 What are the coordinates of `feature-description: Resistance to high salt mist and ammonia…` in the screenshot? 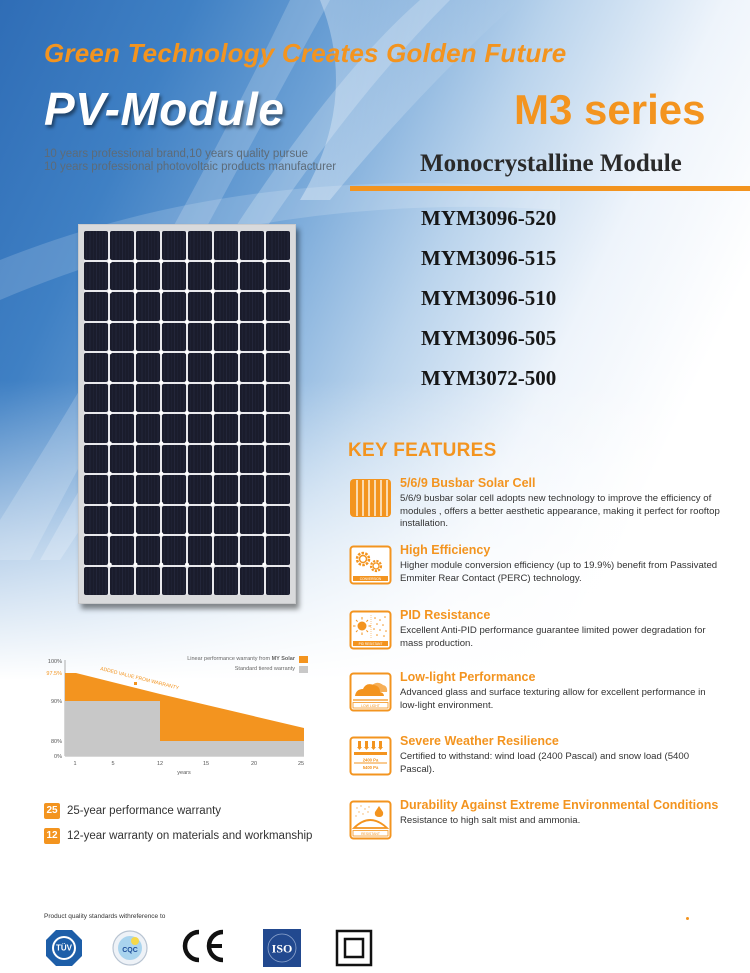 It's located at (490, 820).